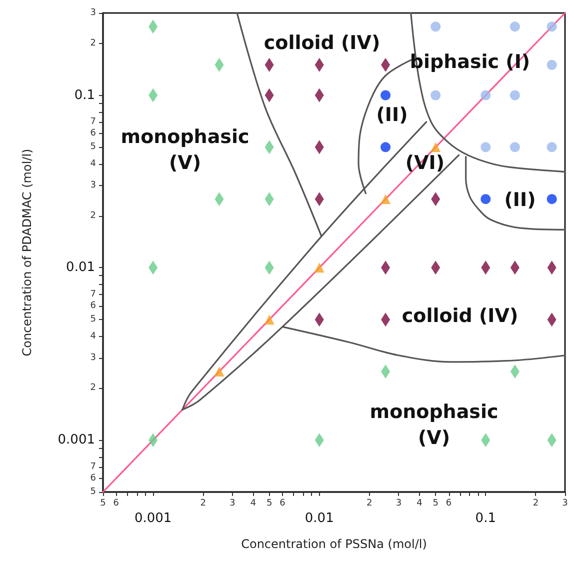 This screenshot has height=563, width=568. What do you see at coordinates (319, 518) in the screenshot?
I see `x-tick-label: 0.01` at bounding box center [319, 518].